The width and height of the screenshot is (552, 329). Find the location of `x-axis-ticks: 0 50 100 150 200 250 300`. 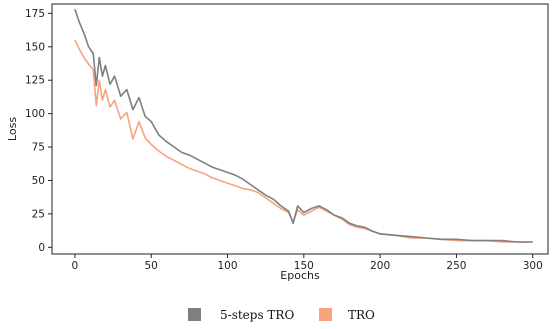

x-axis-ticks: 0 50 100 150 200 250 300 is located at coordinates (307, 263).